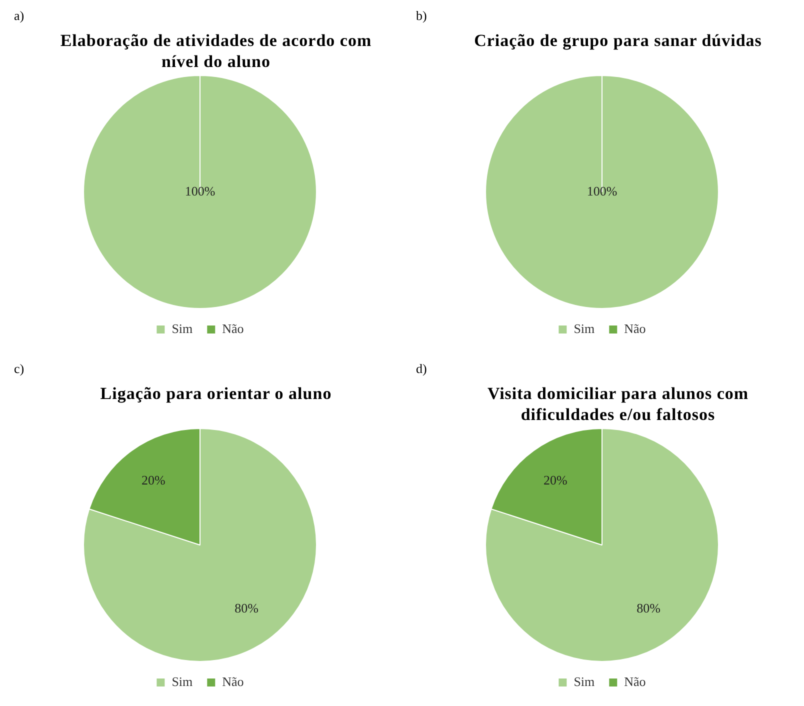 The image size is (804, 706). What do you see at coordinates (618, 404) in the screenshot?
I see `chart-title: Visita domiciliar para alunos com dificuldades e/ou faltosos` at bounding box center [618, 404].